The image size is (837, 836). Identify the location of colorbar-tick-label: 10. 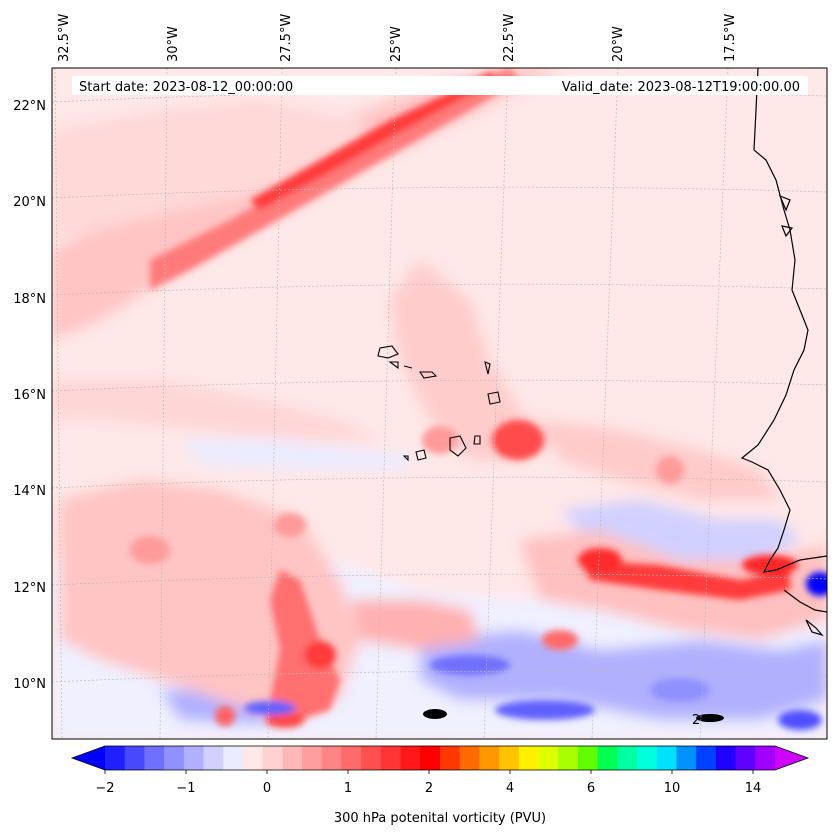
(672, 788).